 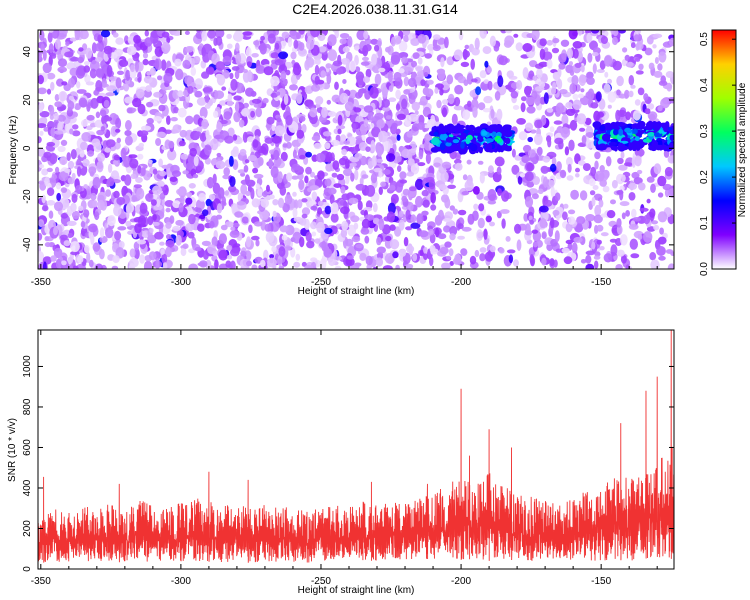 What do you see at coordinates (41, 581) in the screenshot?
I see `x-tick-label: -350` at bounding box center [41, 581].